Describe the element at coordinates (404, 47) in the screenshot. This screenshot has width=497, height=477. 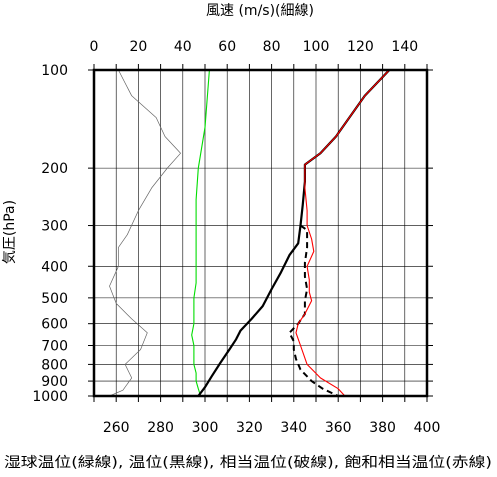
I see `top-tick-label: 140` at that location.